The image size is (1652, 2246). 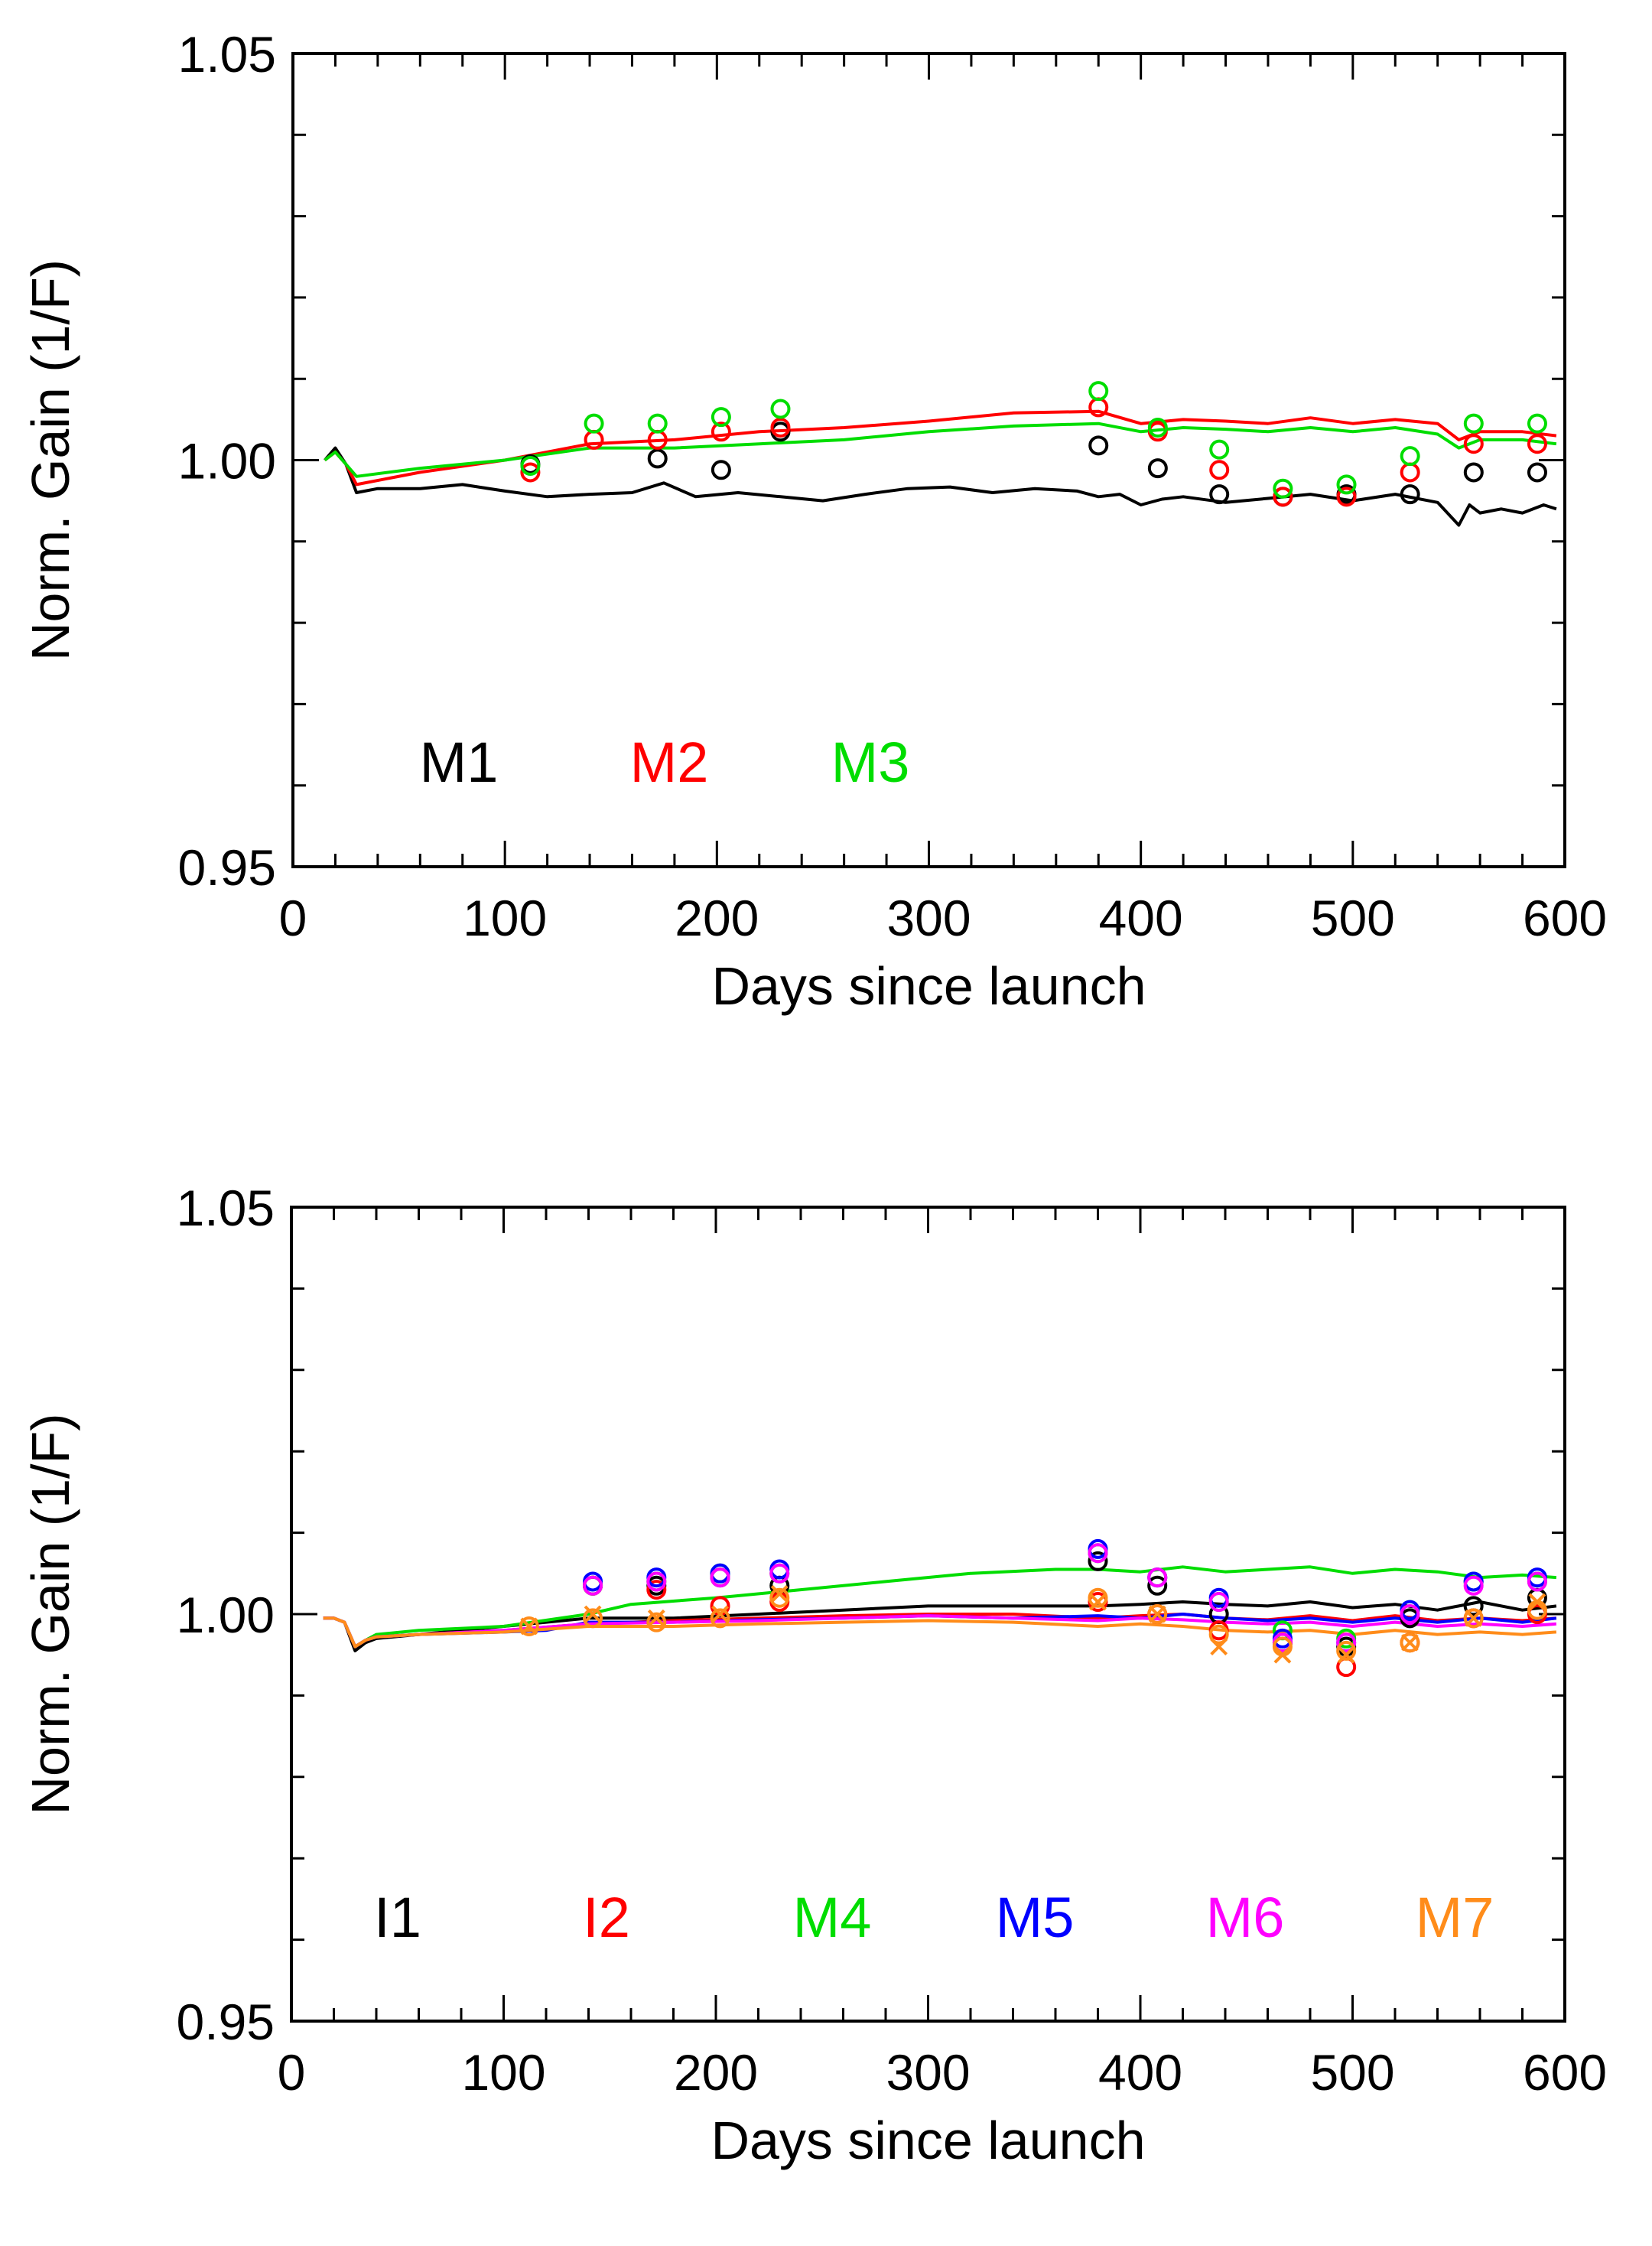 I want to click on legend-label-m2: M2, so click(x=670, y=763).